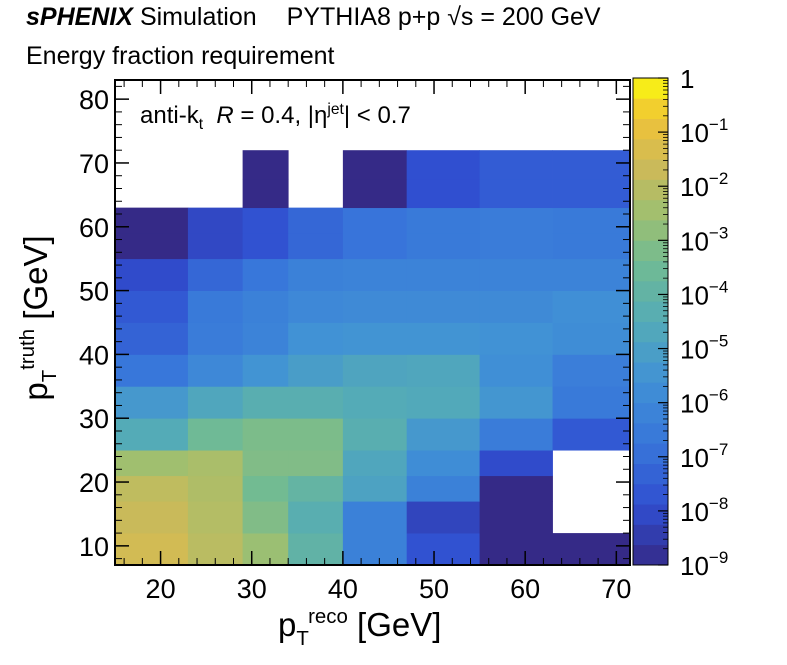 Image resolution: width=787 pixels, height=665 pixels. What do you see at coordinates (28, 349) in the screenshot?
I see `y-axis-superscript: truth` at bounding box center [28, 349].